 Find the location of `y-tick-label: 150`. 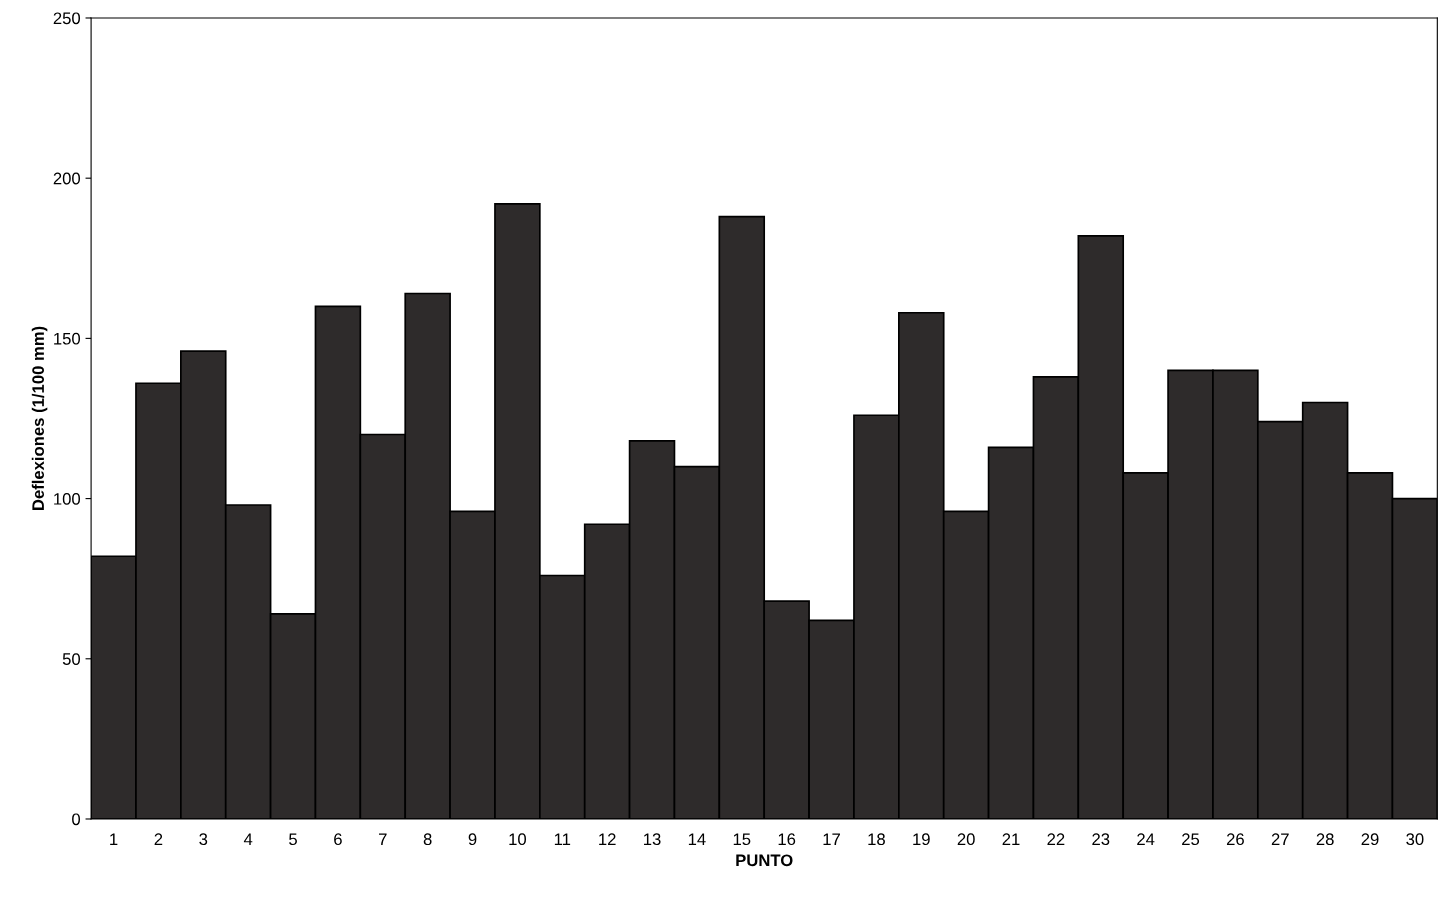

y-tick-label: 150 is located at coordinates (67, 338).